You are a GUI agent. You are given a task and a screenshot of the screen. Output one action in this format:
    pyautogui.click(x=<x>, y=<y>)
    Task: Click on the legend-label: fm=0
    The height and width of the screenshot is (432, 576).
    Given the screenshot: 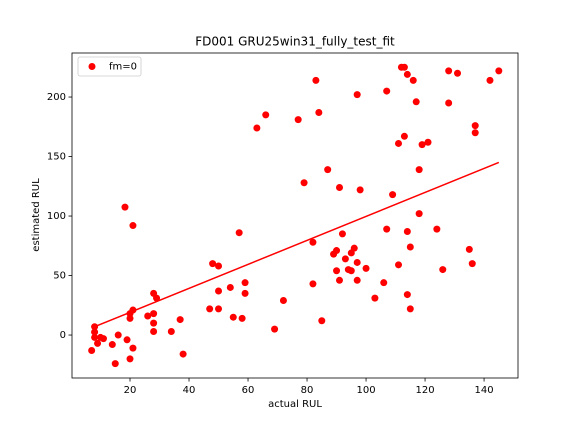 What is the action you would take?
    pyautogui.click(x=123, y=67)
    